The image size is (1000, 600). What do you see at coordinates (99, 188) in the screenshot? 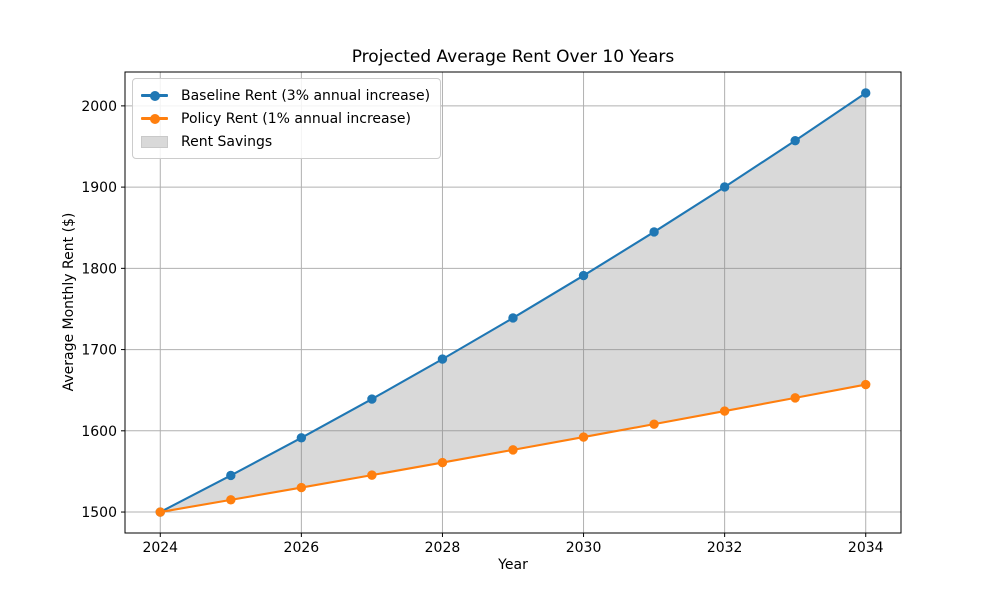
I see `y-tick-label: 1900` at bounding box center [99, 188].